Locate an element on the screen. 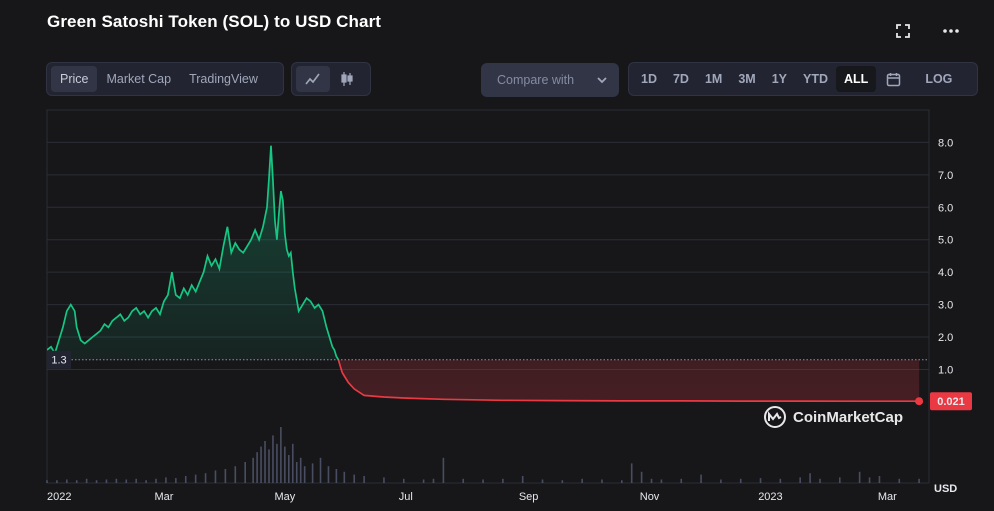  compare-with-select: Compare with is located at coordinates (550, 80).